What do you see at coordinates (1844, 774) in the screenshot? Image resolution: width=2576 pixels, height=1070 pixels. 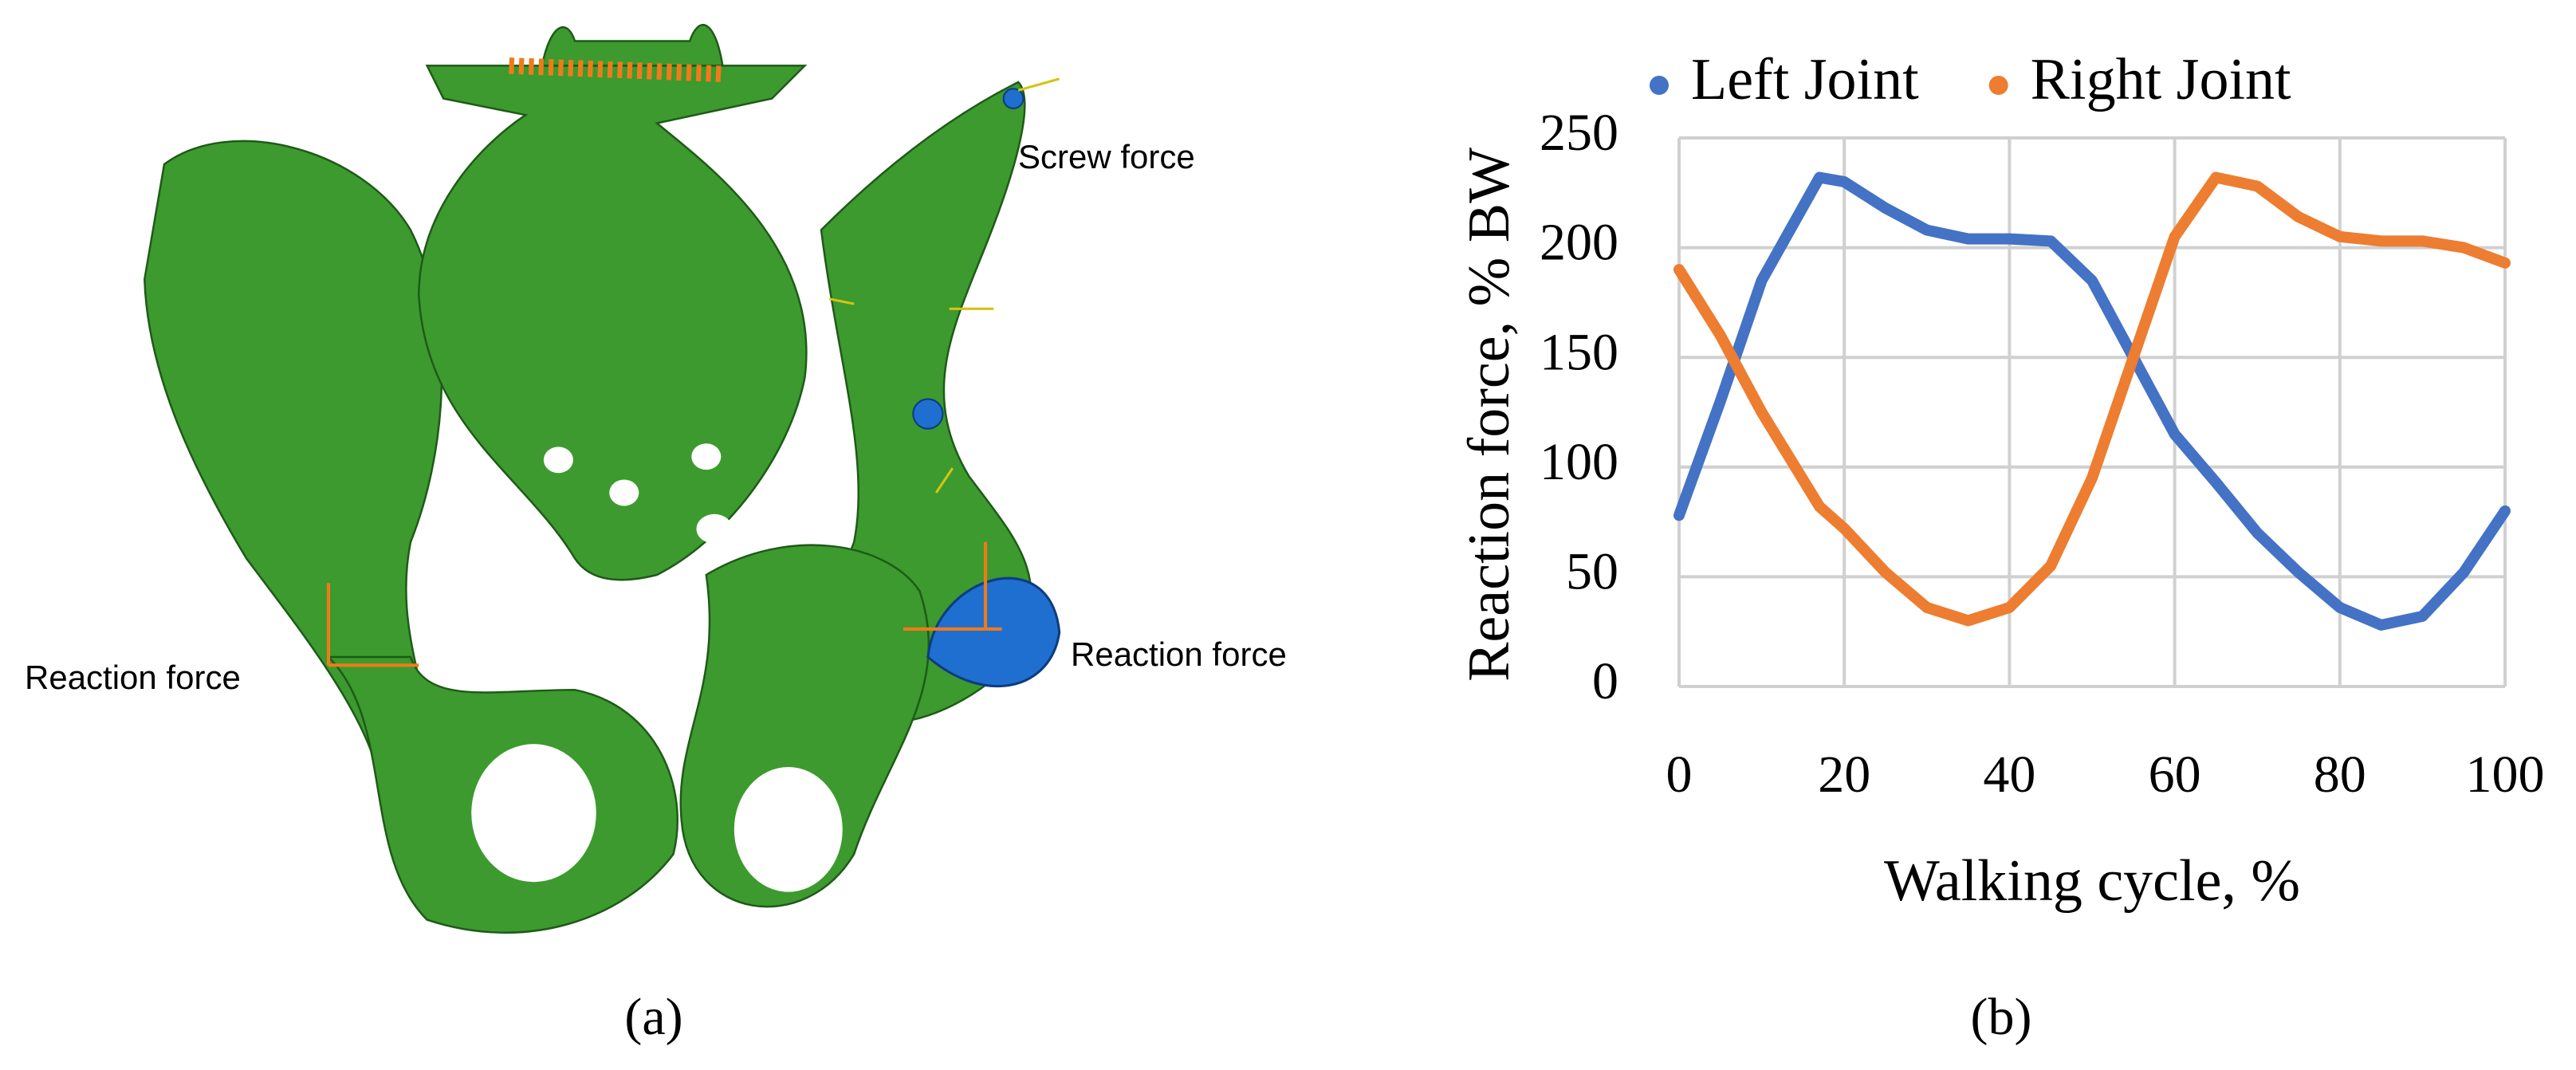 I see `x-tick-label: 20` at bounding box center [1844, 774].